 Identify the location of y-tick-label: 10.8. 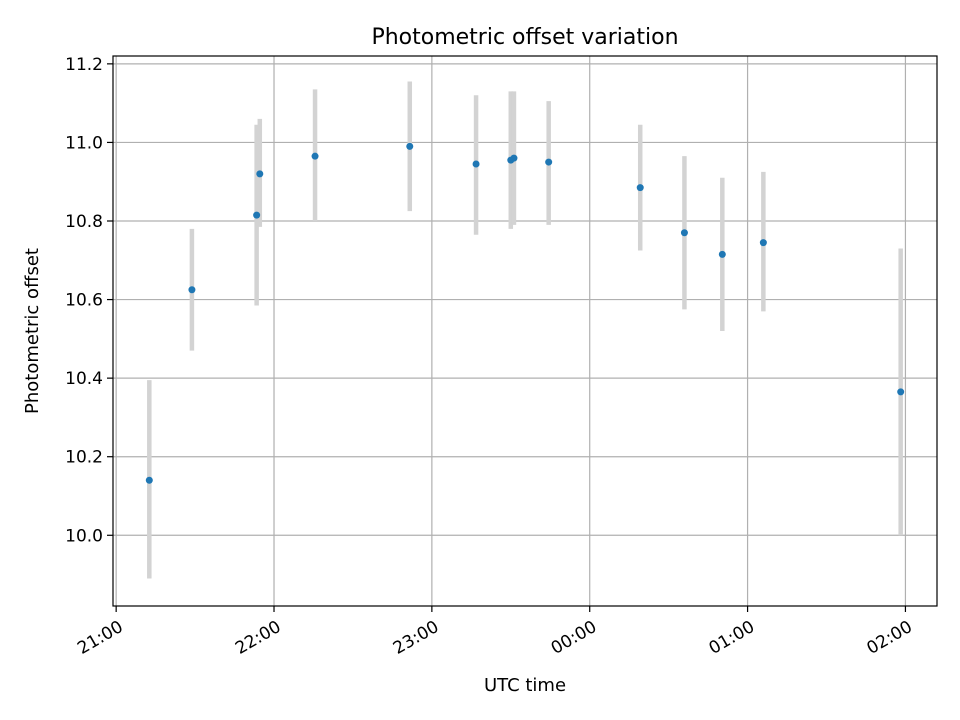
(84, 222).